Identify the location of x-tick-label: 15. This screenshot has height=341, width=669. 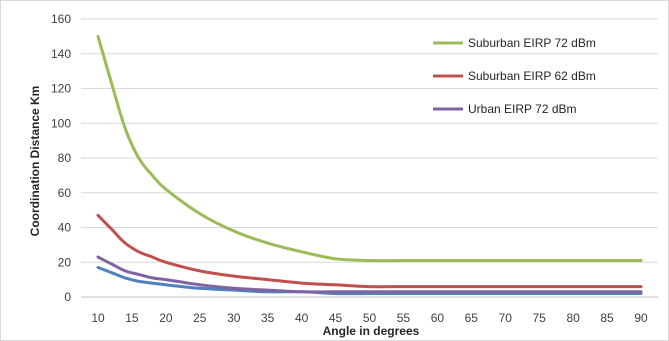
(132, 318).